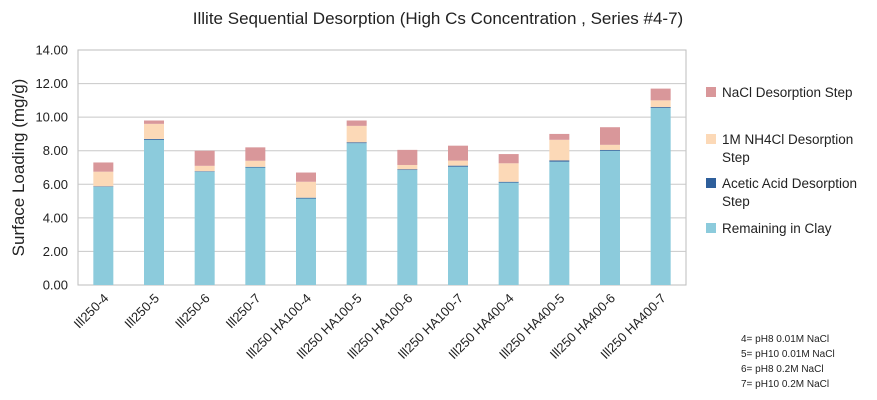 Image resolution: width=877 pixels, height=400 pixels. I want to click on y-tick-label: 4.00, so click(55, 217).